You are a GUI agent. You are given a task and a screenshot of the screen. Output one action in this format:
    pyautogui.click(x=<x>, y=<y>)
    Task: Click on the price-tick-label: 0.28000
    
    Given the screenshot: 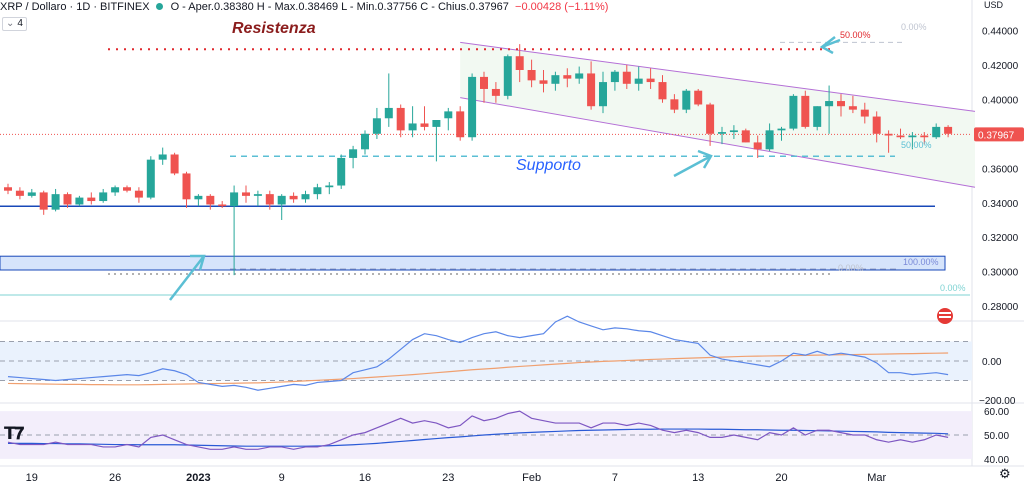 What is the action you would take?
    pyautogui.click(x=1000, y=307)
    